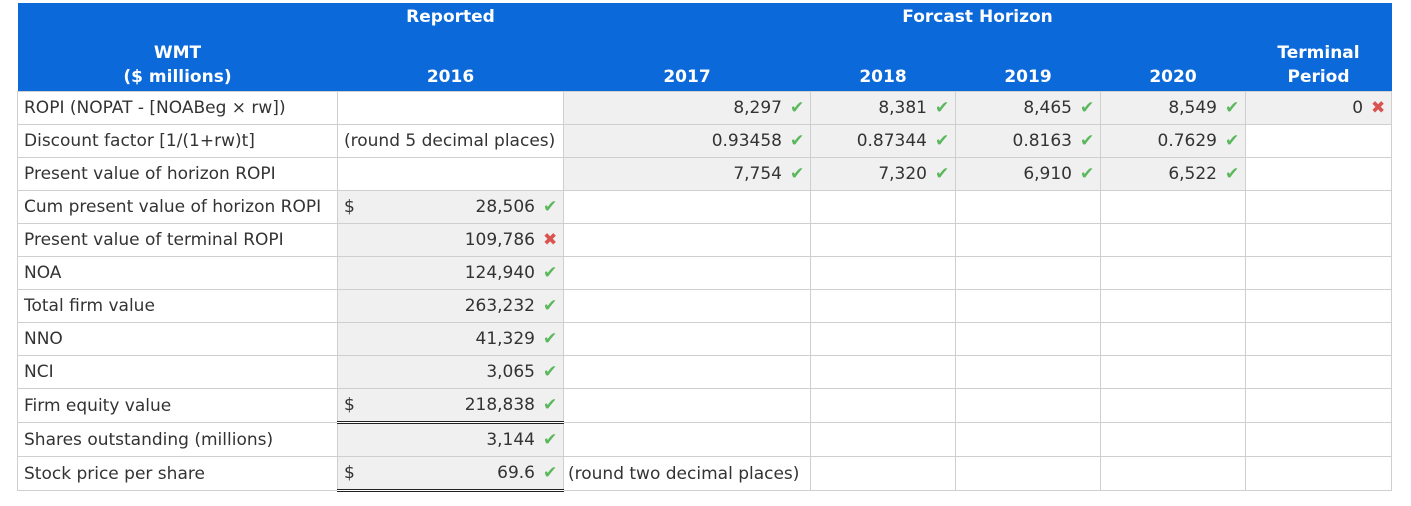 The width and height of the screenshot is (1411, 506). What do you see at coordinates (450, 141) in the screenshot?
I see `rounding-note: (round 5 decimal places)` at bounding box center [450, 141].